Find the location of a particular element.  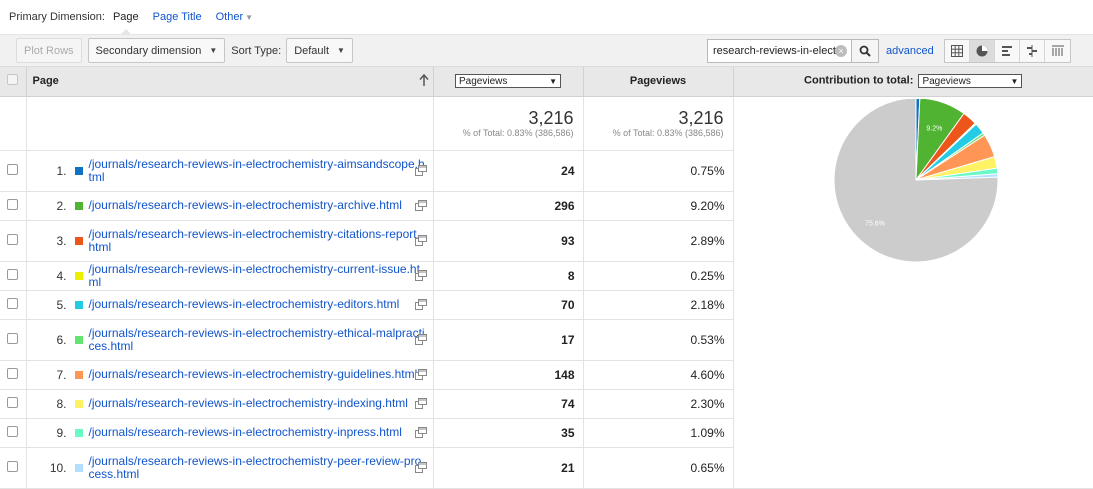

pie-chart-icon is located at coordinates (982, 51).